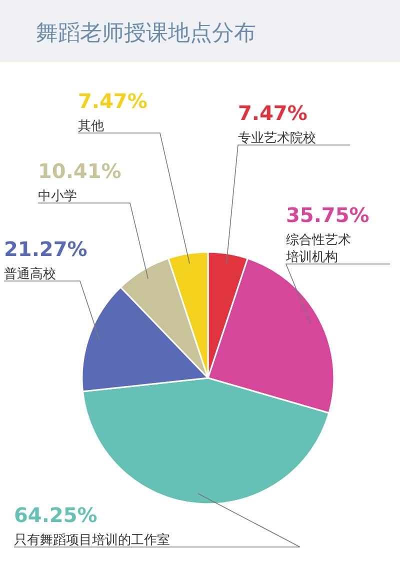  What do you see at coordinates (91, 126) in the screenshot?
I see `slice-label: 其他` at bounding box center [91, 126].